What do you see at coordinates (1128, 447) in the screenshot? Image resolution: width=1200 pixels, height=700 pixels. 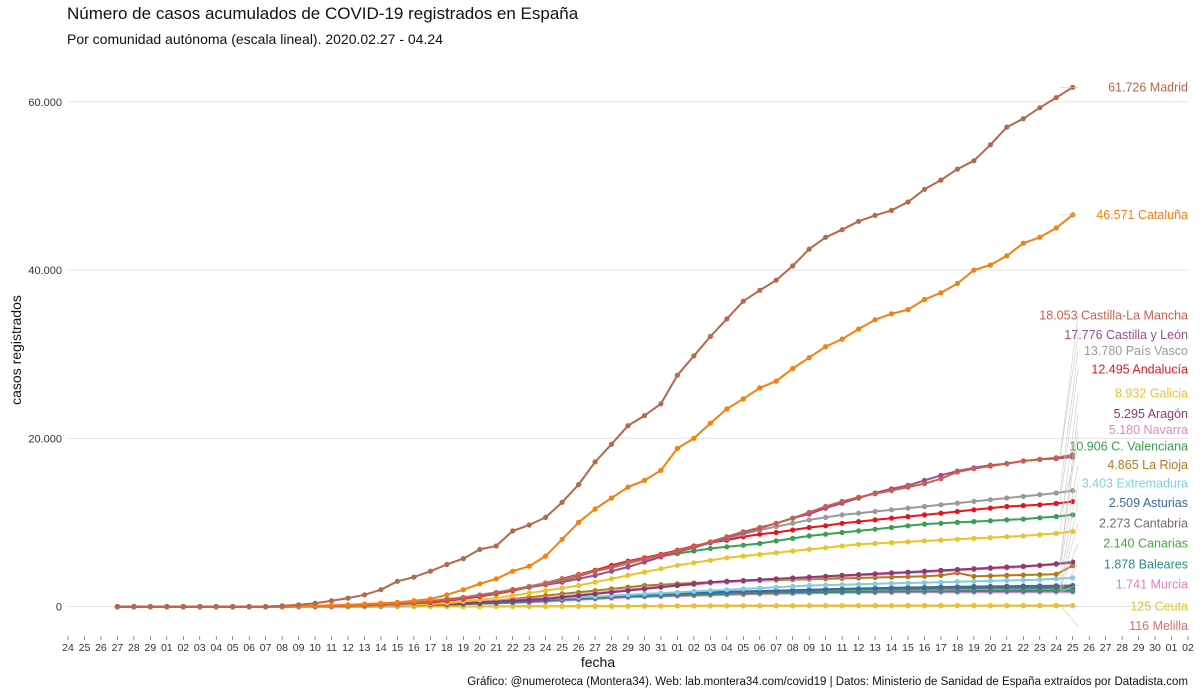 I see `end-label-c-valenciana: 10.906 C. Valenciana` at bounding box center [1128, 447].